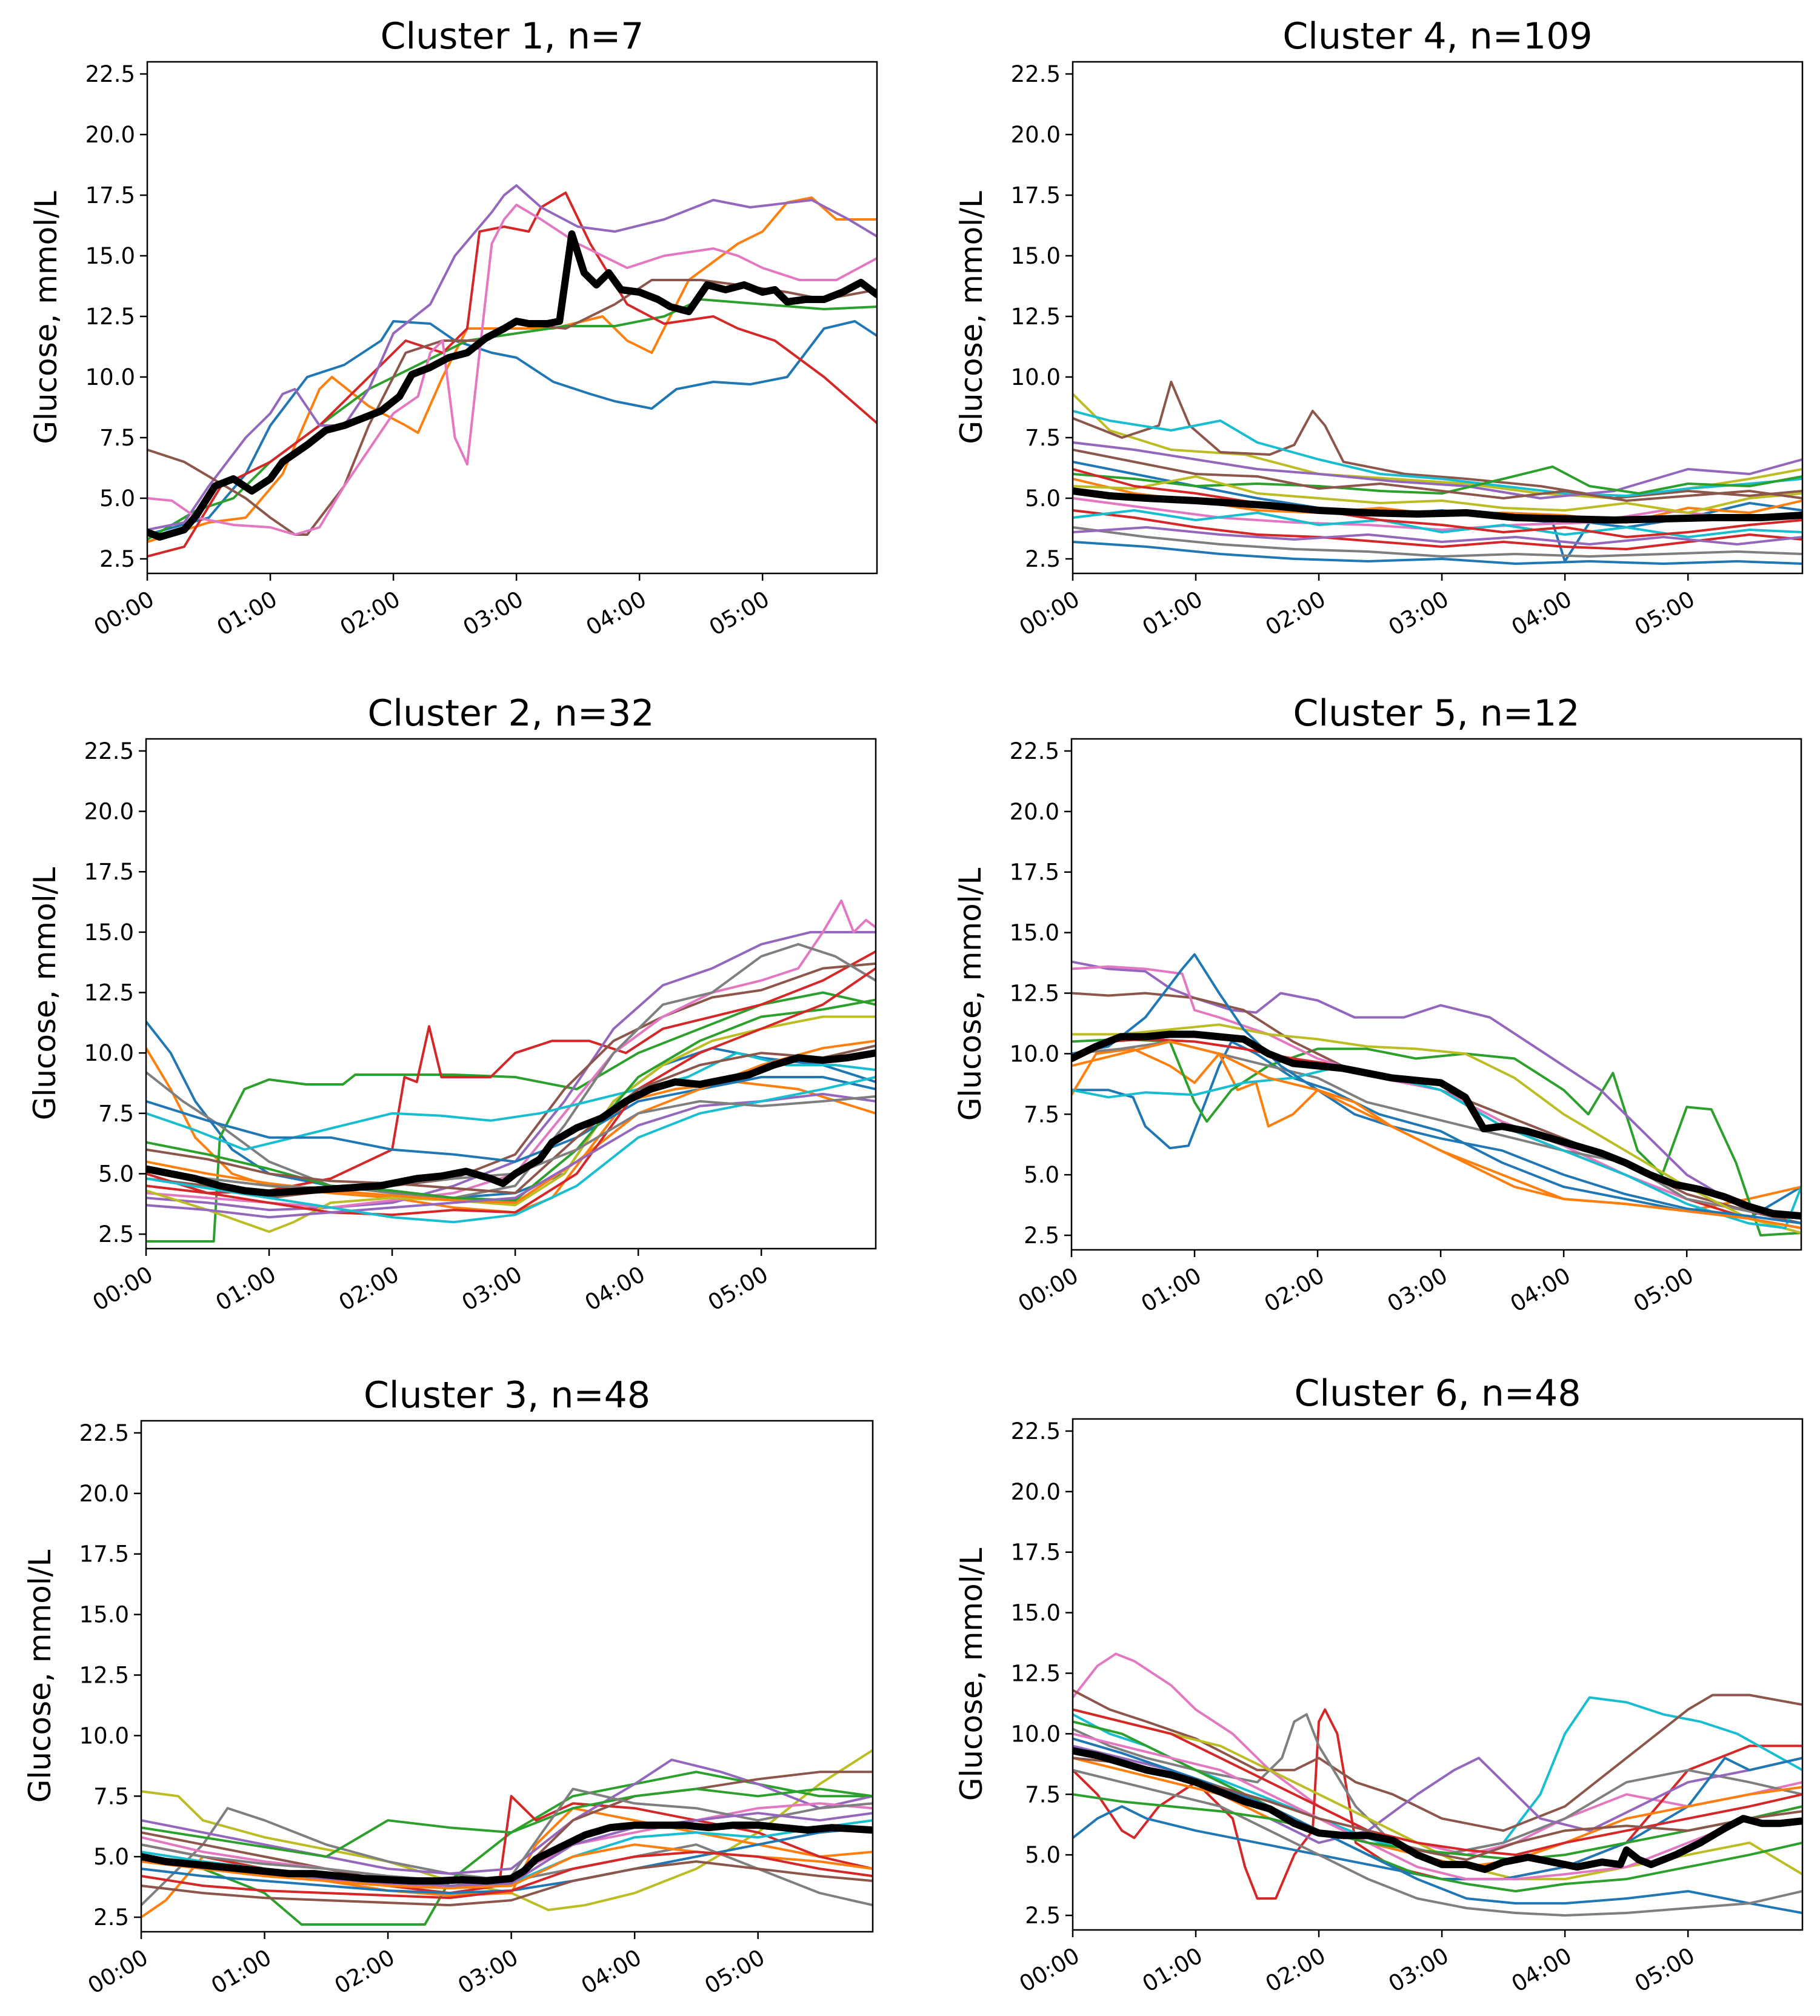  What do you see at coordinates (1437, 523) in the screenshot?
I see `series-line-trace-cyan2` at bounding box center [1437, 523].